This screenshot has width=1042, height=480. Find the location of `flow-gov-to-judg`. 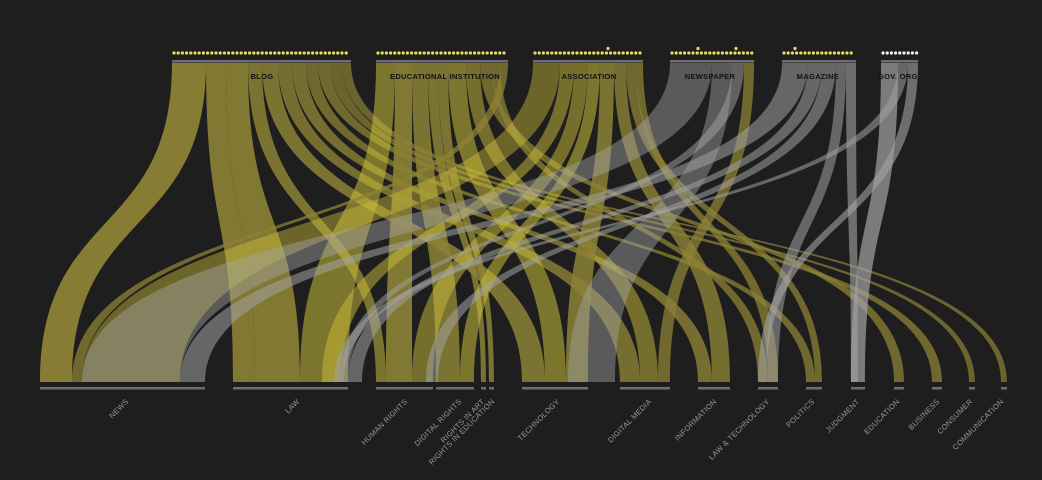

flow-gov-to-judg is located at coordinates (874, 222).